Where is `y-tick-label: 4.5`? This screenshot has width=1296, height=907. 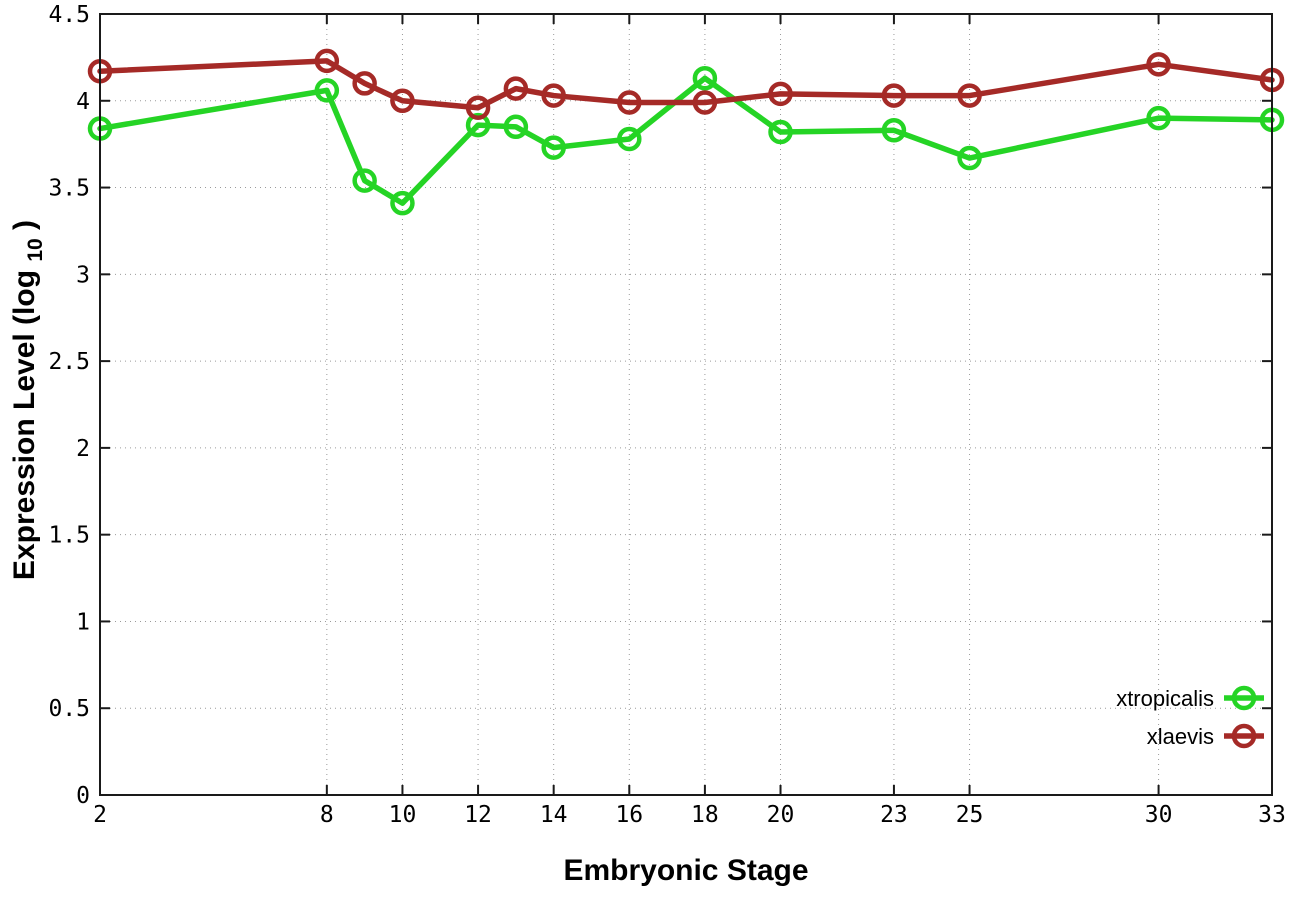
y-tick-label: 4.5 is located at coordinates (69, 15).